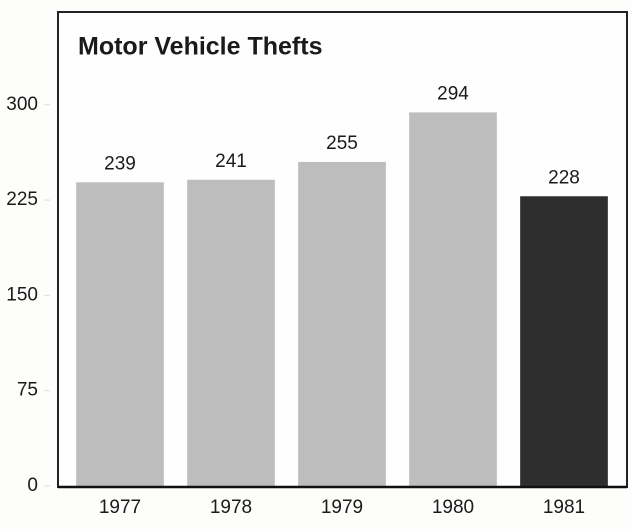 The height and width of the screenshot is (529, 631). What do you see at coordinates (22, 199) in the screenshot?
I see `y-tick-label: 225` at bounding box center [22, 199].